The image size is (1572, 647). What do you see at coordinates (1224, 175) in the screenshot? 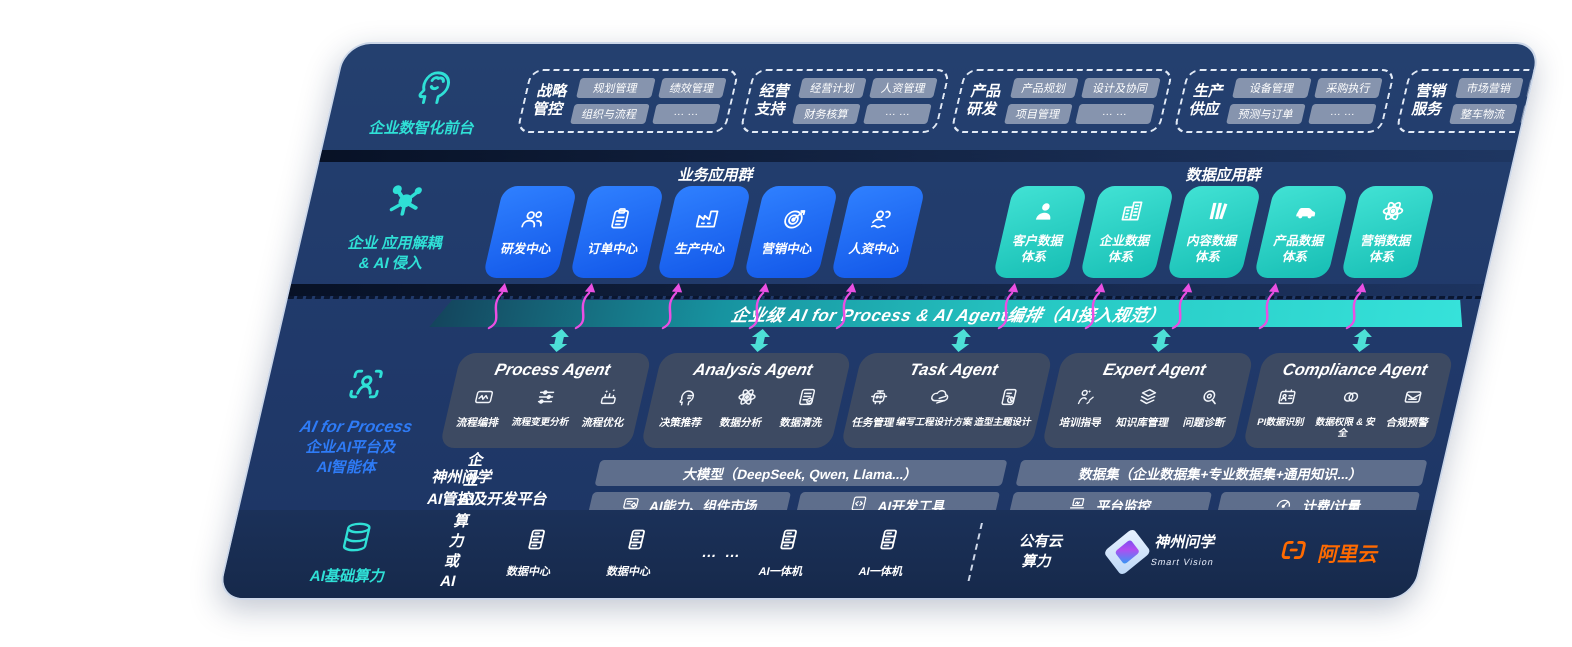
I see `data-apps-header: 数据应用群` at bounding box center [1224, 175].